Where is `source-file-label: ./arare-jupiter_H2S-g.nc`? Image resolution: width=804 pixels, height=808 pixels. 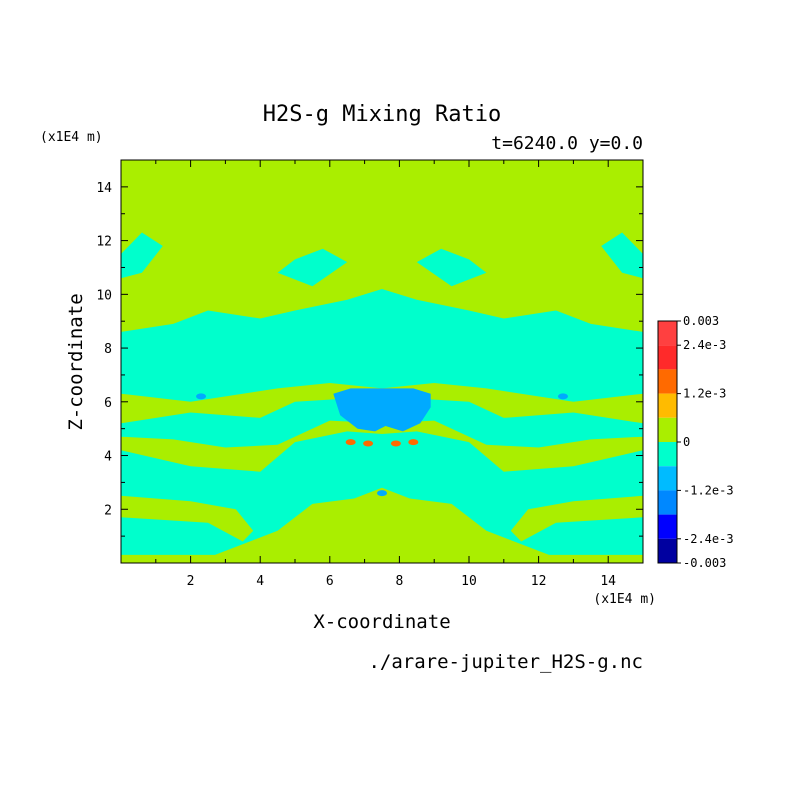
source-file-label: ./arare-jupiter_H2S-g.nc is located at coordinates (505, 662).